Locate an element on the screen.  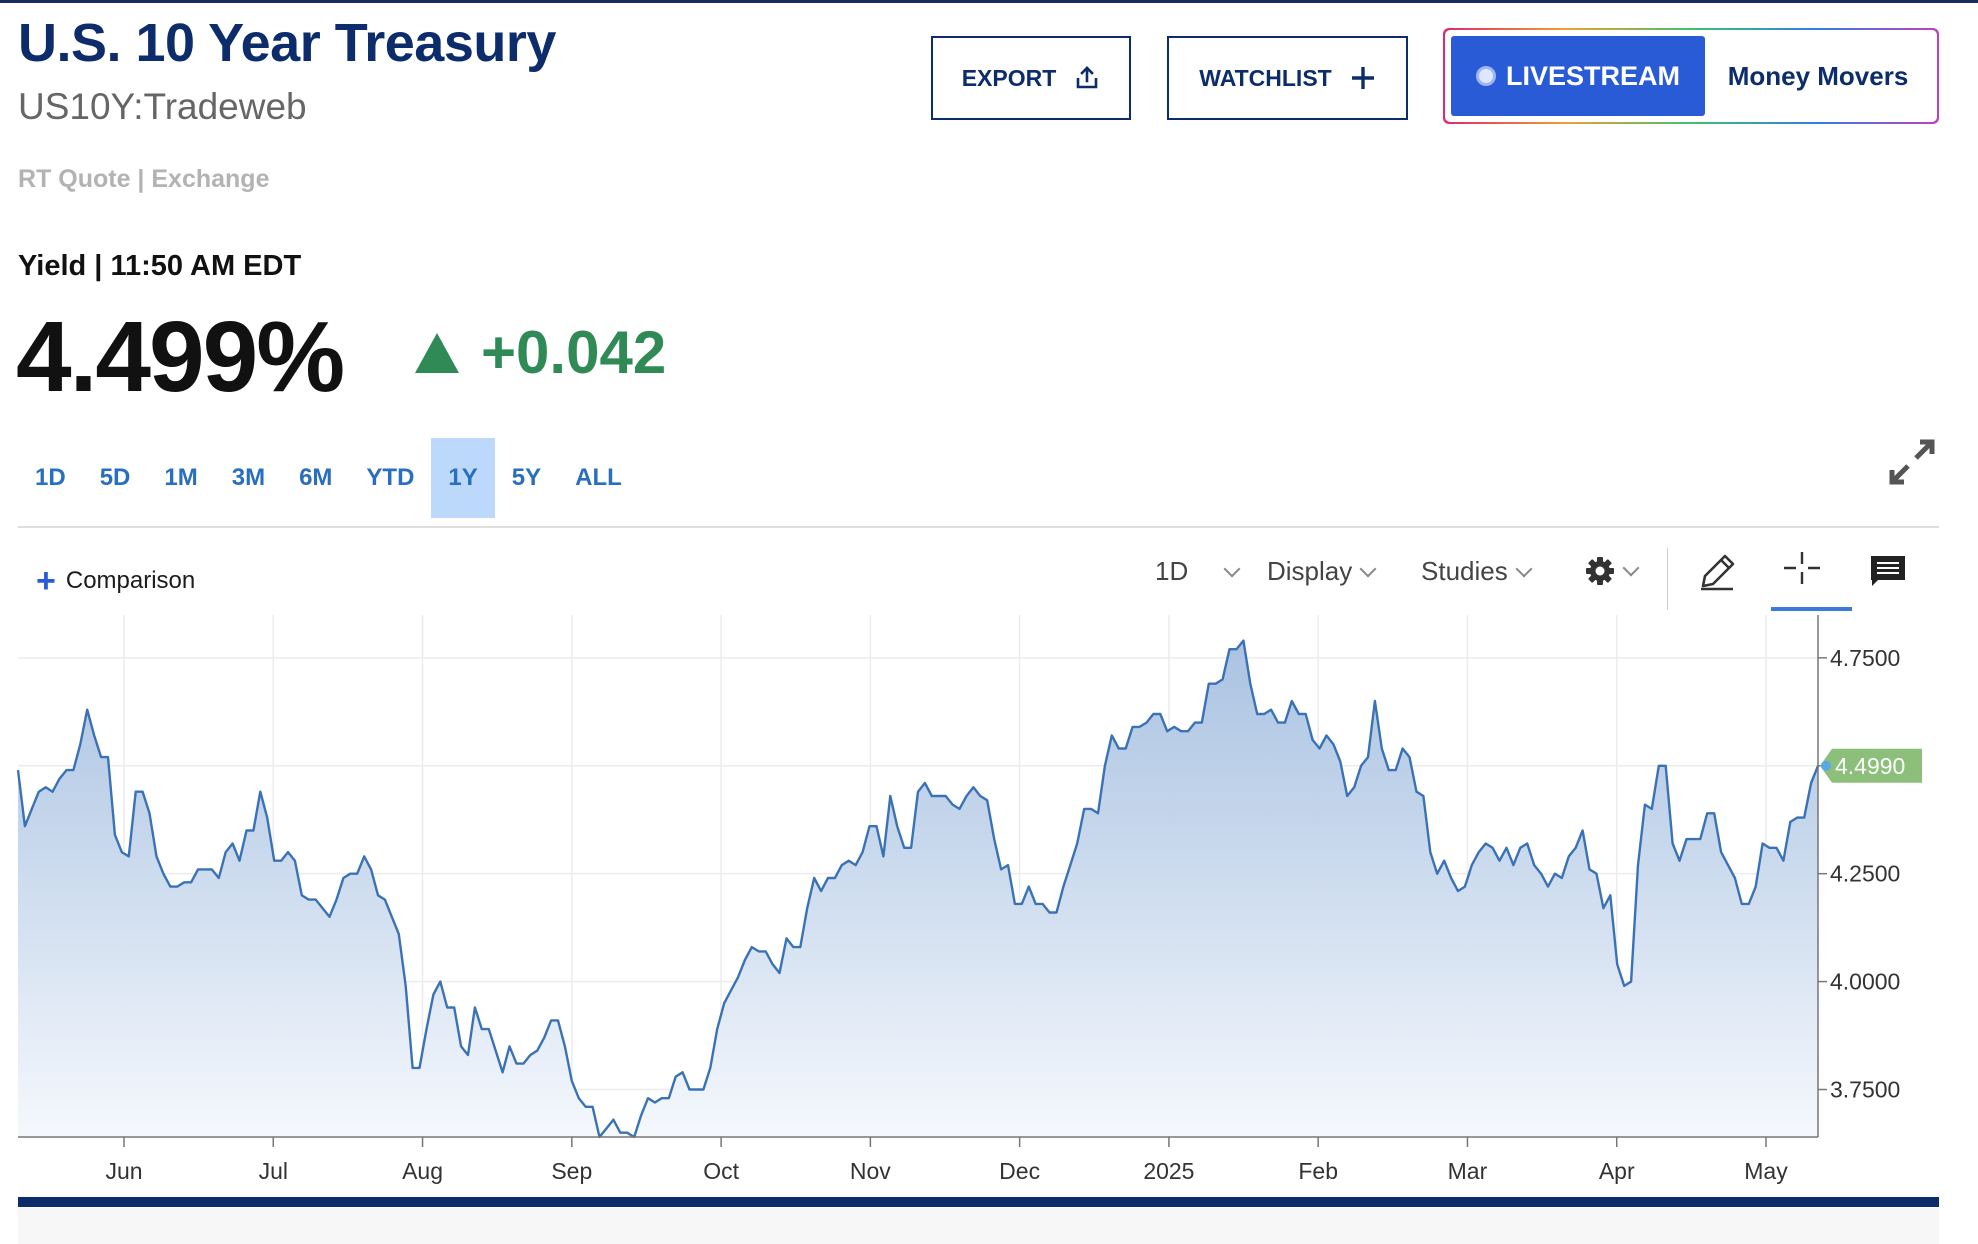
gear-icon is located at coordinates (1600, 571).